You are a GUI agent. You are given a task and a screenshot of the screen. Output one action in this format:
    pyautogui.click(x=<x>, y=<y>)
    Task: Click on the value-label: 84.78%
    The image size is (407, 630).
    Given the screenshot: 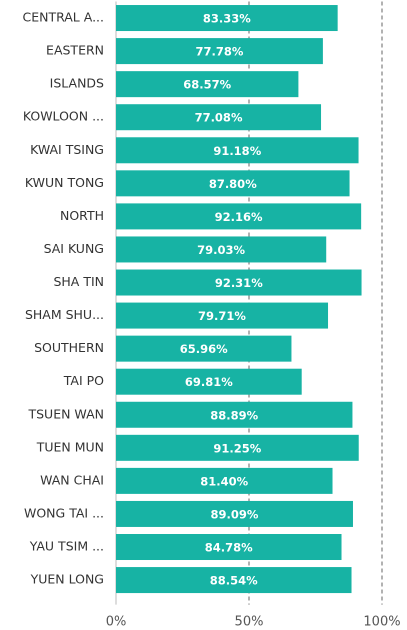 What is the action you would take?
    pyautogui.click(x=229, y=548)
    